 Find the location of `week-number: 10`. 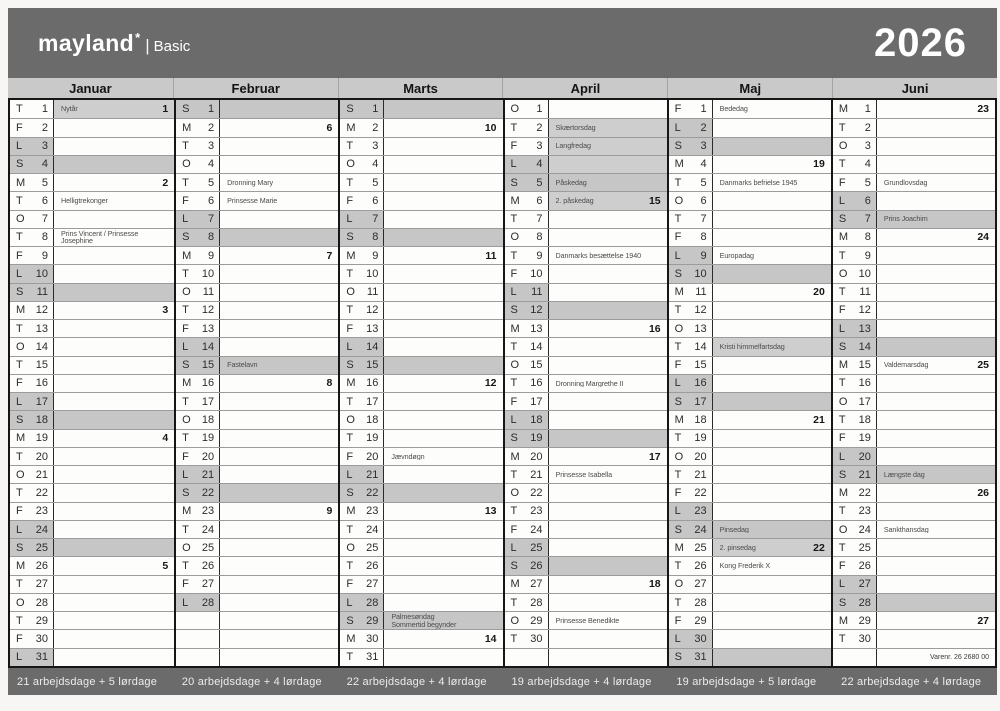

week-number: 10 is located at coordinates (490, 127).